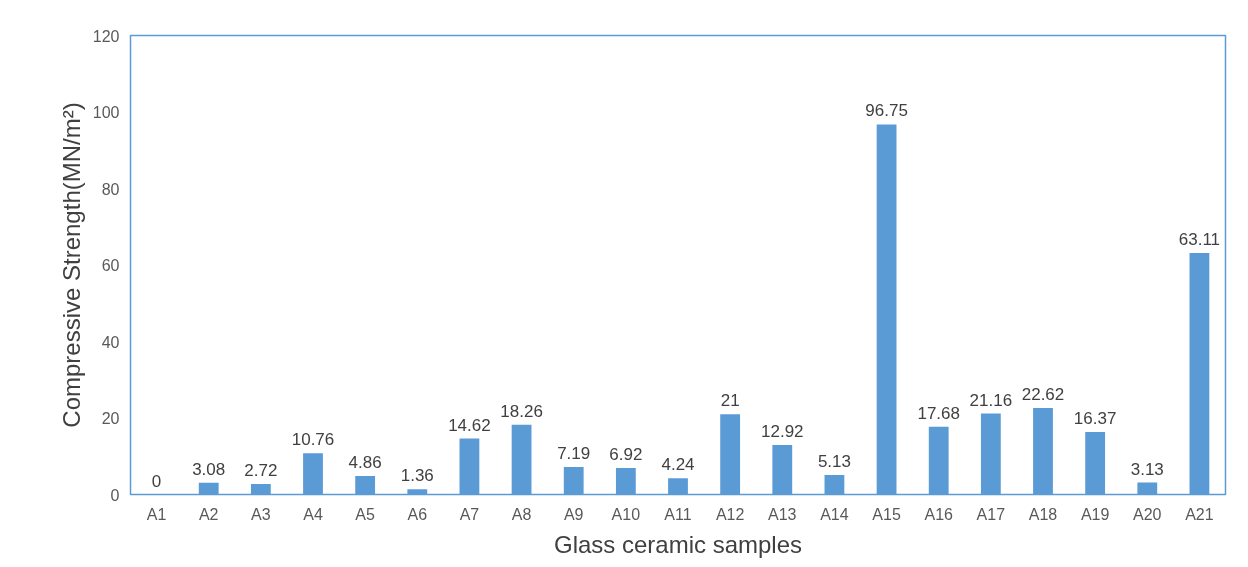  I want to click on x-tick-label: A2, so click(208, 514).